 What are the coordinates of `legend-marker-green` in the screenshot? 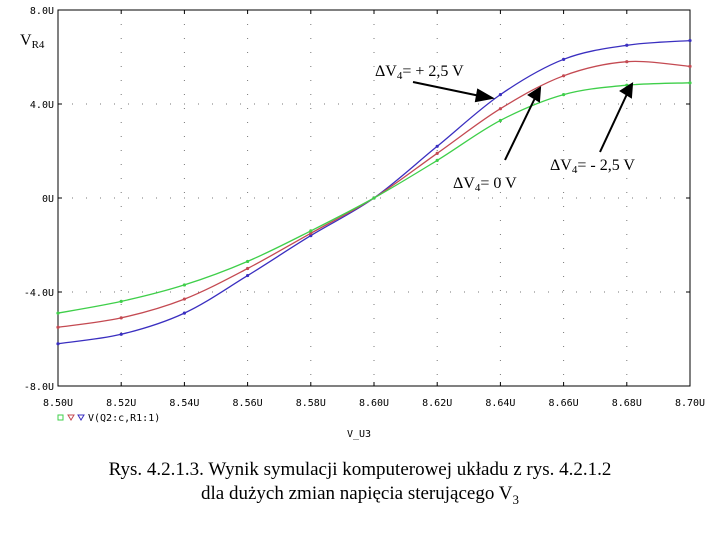 It's located at (60, 417).